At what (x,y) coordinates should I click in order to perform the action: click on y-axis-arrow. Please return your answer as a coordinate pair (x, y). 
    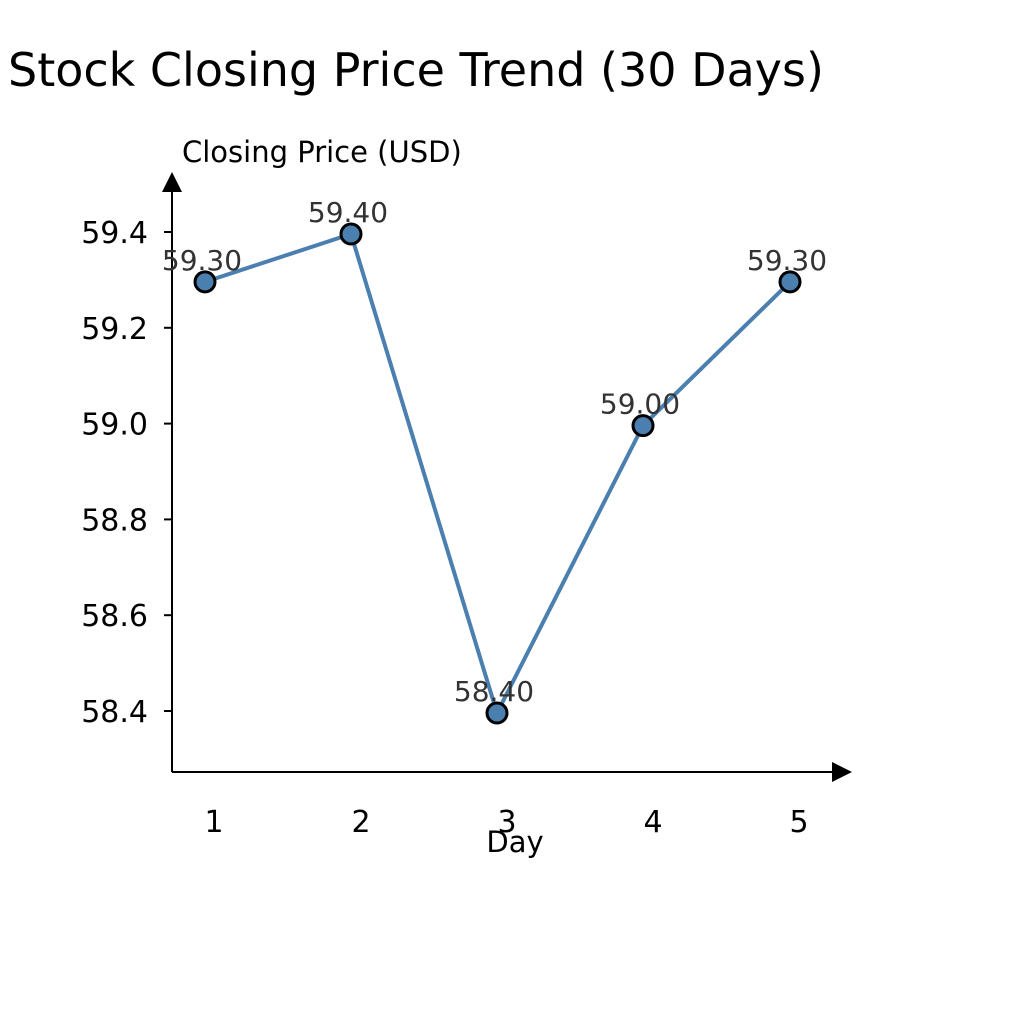
    Looking at the image, I should click on (172, 182).